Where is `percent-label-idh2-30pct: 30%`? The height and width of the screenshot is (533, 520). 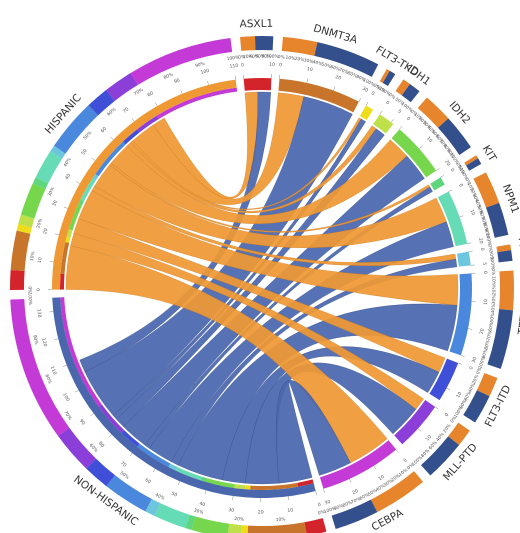
percent-label-idh2-30pct: 30% is located at coordinates (426, 125).